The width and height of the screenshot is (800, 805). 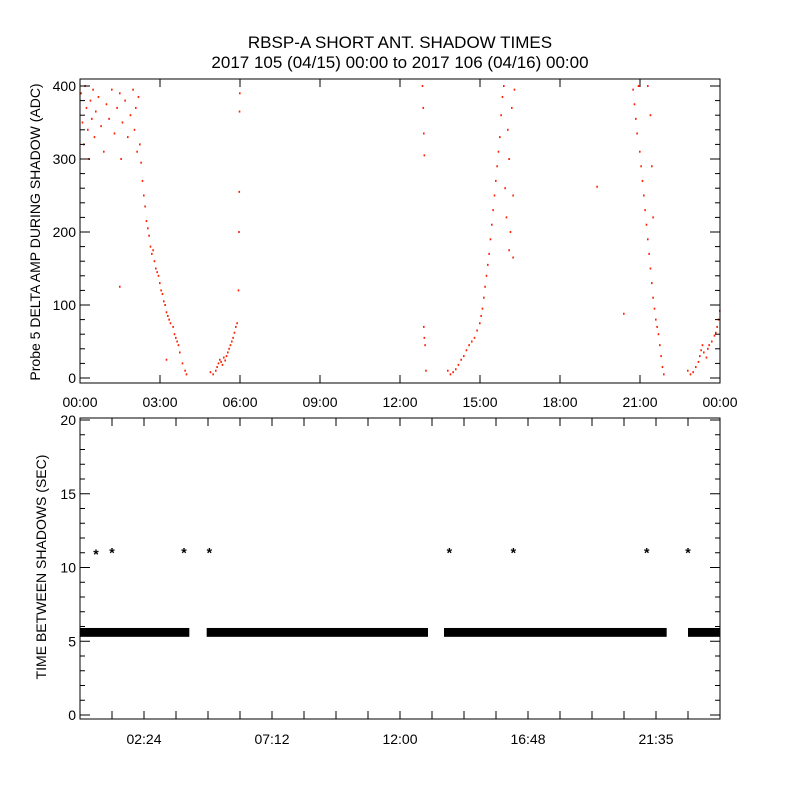 What do you see at coordinates (143, 739) in the screenshot?
I see `x-tick-label: 02:24` at bounding box center [143, 739].